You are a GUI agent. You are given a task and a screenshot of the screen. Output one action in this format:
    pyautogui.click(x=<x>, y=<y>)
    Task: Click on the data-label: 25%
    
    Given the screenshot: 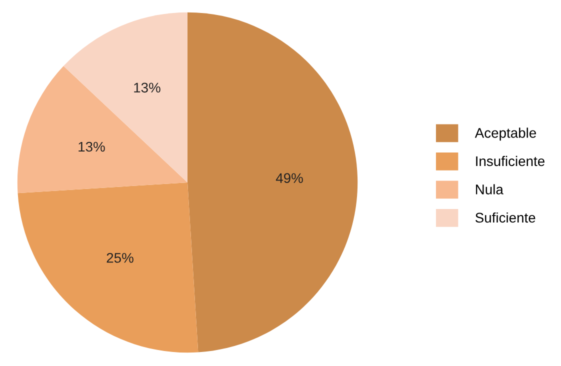 What is the action you would take?
    pyautogui.click(x=120, y=257)
    